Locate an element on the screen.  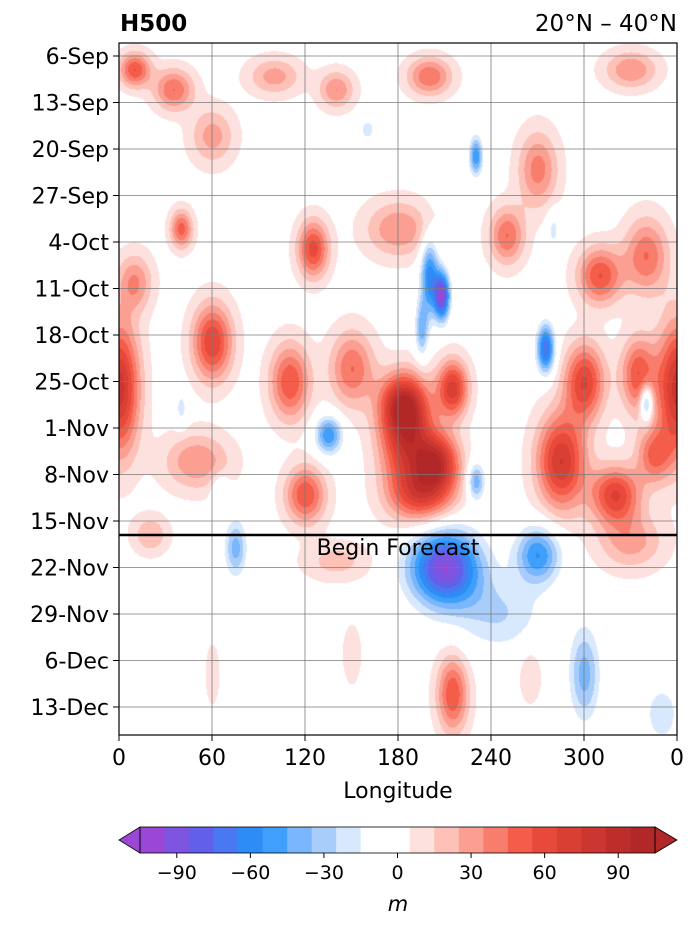
x-tick-label: 180 is located at coordinates (398, 758).